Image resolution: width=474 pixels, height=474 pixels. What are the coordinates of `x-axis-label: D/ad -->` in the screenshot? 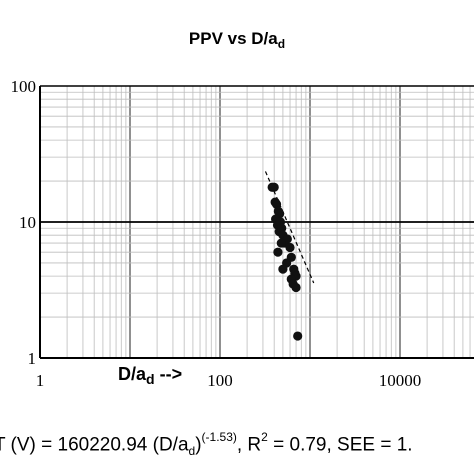 It's located at (150, 375).